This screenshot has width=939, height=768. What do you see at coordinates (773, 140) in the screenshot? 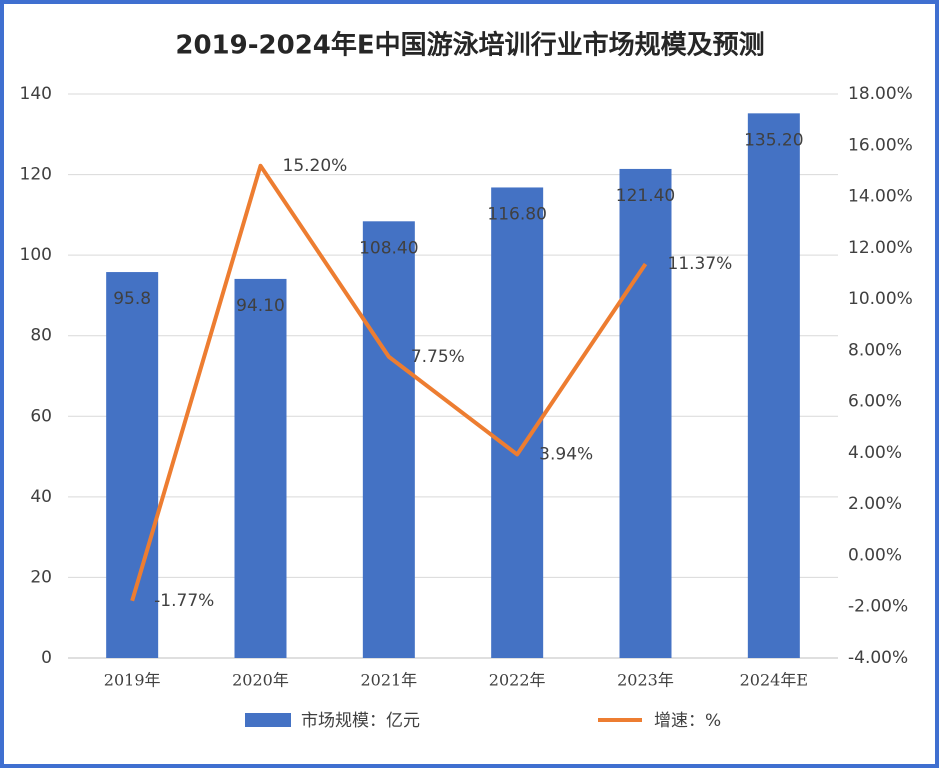
I see `data-label: 135.20` at bounding box center [773, 140].